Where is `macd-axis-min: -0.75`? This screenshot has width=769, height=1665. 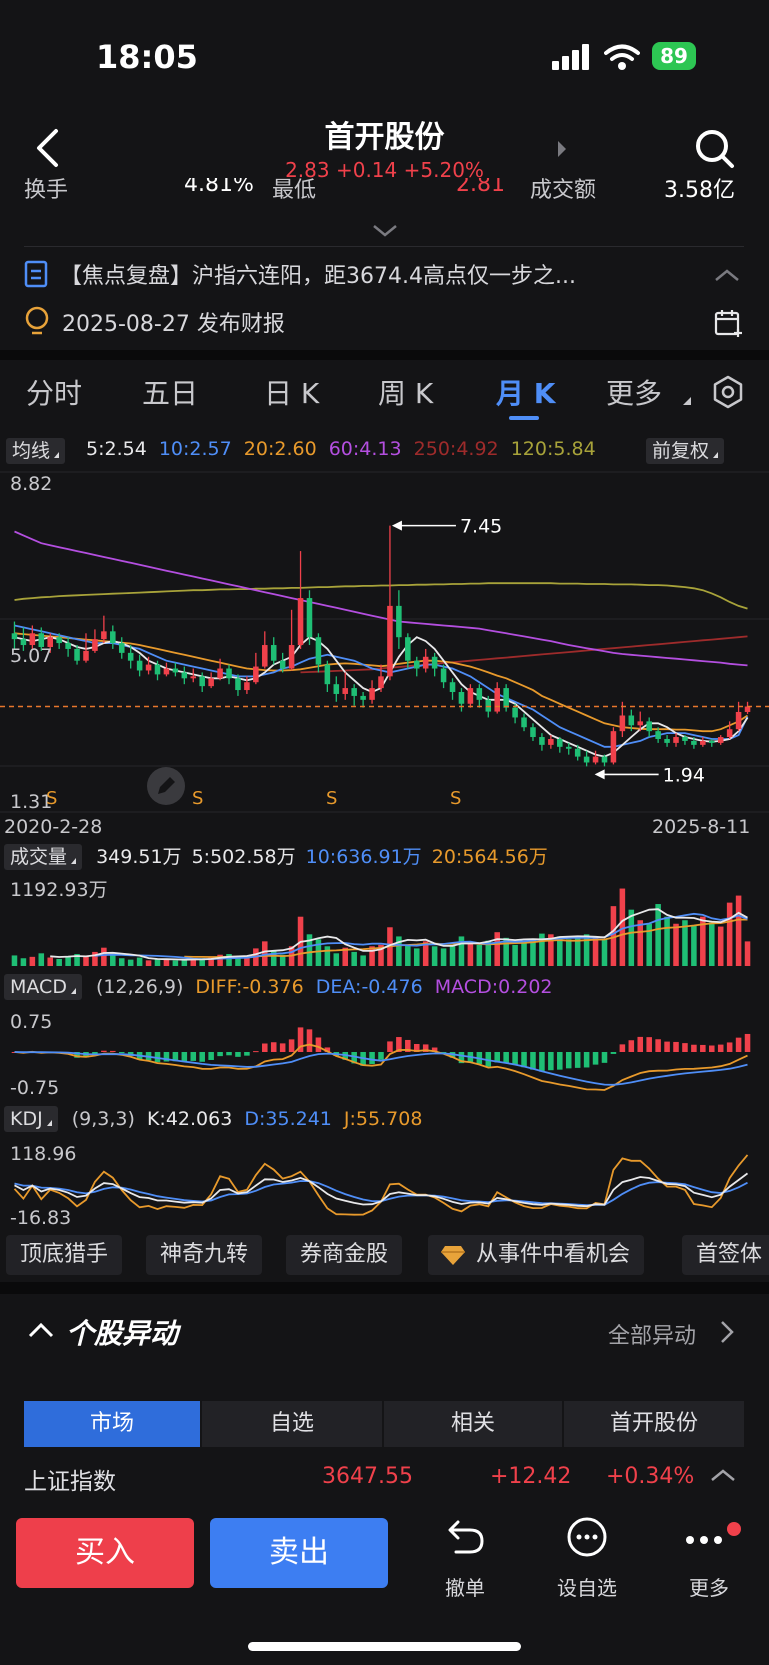
macd-axis-min: -0.75 is located at coordinates (34, 1087).